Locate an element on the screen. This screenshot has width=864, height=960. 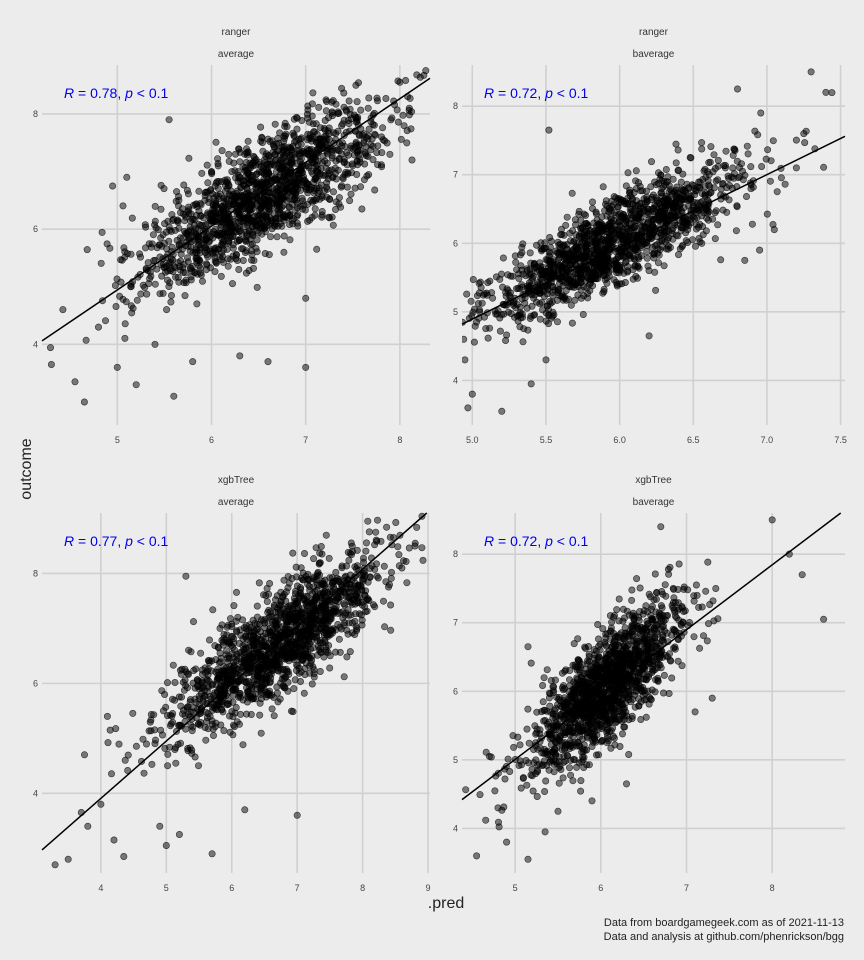
x-tick-label: 7 is located at coordinates (686, 888).